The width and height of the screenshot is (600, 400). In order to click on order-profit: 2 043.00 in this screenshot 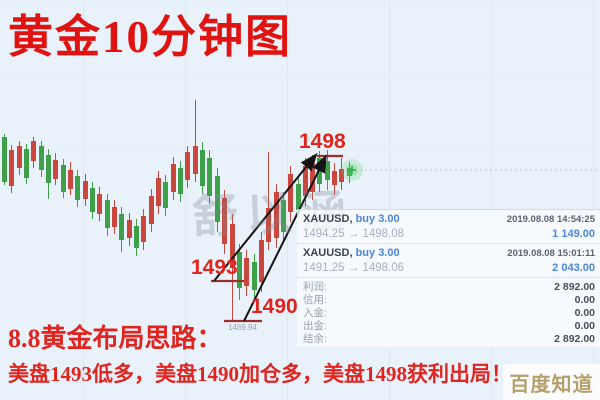, I will do `click(573, 268)`.